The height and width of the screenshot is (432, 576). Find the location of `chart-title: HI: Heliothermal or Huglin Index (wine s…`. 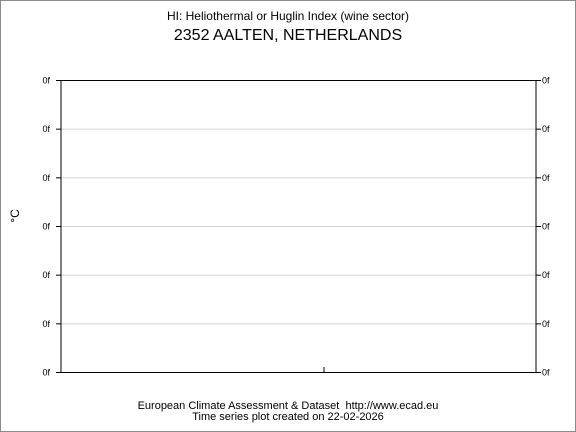

chart-title: HI: Heliothermal or Huglin Index (wine s… is located at coordinates (288, 16).